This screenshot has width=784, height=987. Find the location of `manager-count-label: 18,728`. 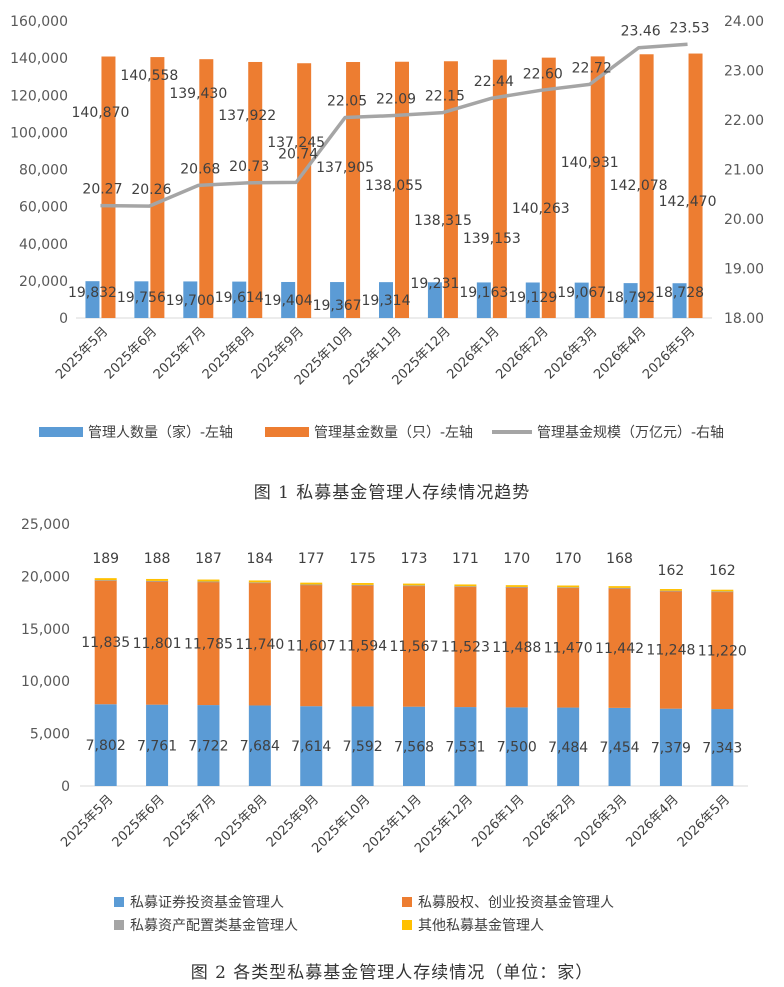

manager-count-label: 18,728 is located at coordinates (679, 293).